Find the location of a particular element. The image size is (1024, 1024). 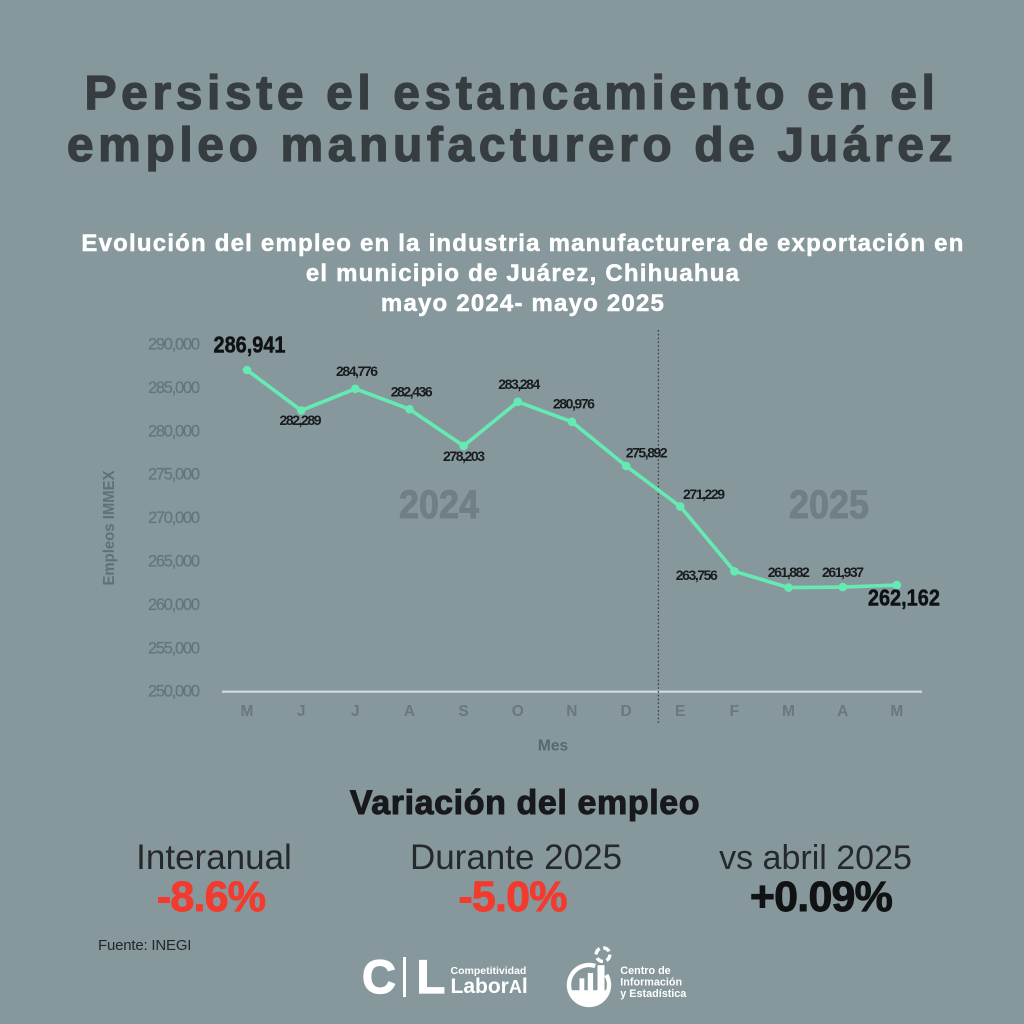

svg-text: 280,000 is located at coordinates (174, 431).